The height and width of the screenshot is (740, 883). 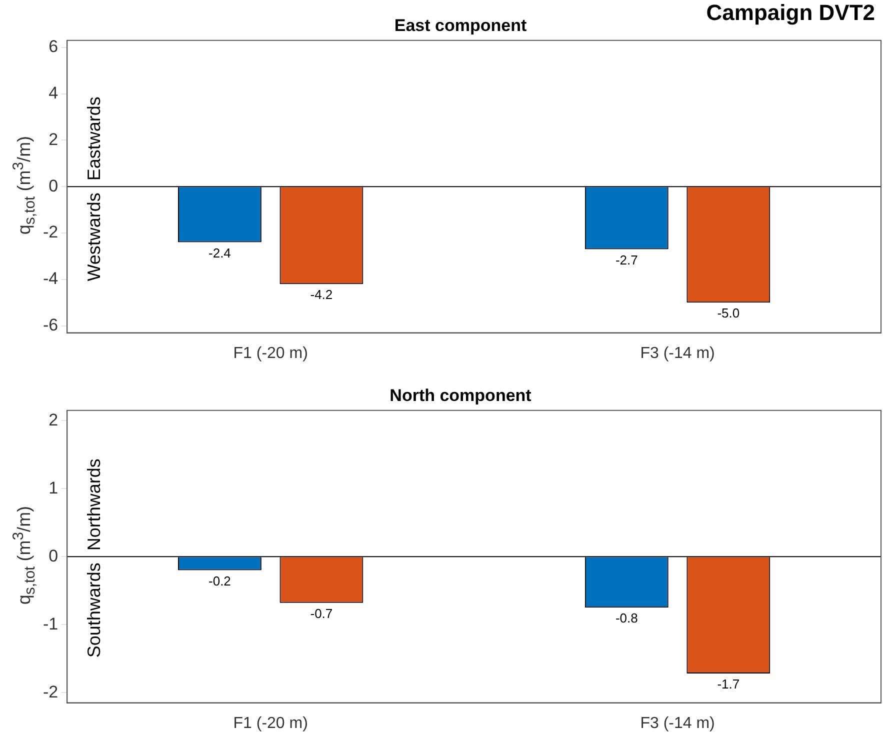 I want to click on data-label: -1.7, so click(x=728, y=684).